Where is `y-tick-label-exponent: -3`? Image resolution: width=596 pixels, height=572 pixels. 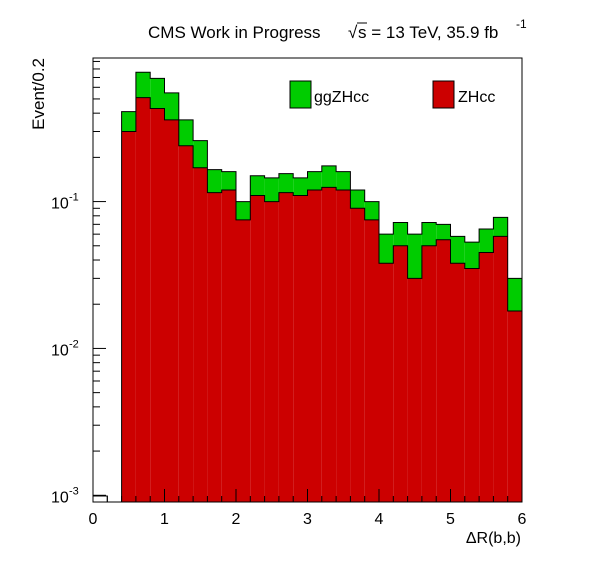 y-tick-label-exponent: -3 is located at coordinates (74, 491).